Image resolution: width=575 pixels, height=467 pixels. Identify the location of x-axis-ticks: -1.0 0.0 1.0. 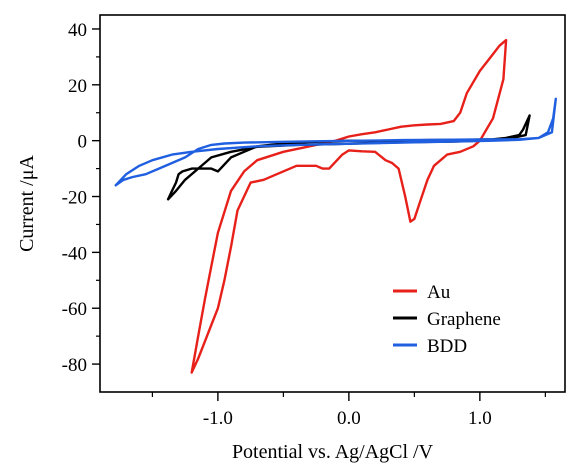
(348, 410).